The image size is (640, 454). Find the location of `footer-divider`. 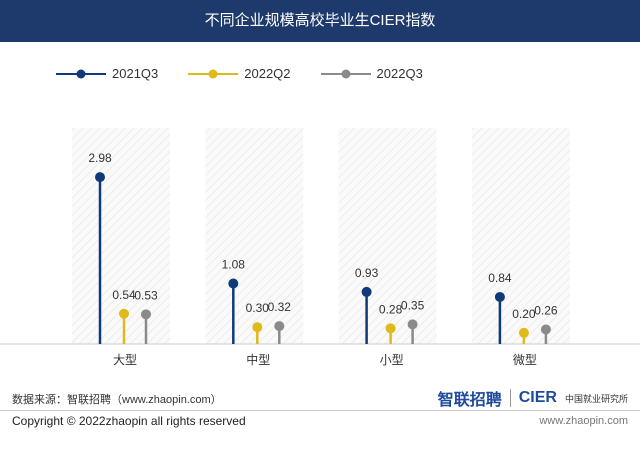

footer-divider is located at coordinates (320, 410).